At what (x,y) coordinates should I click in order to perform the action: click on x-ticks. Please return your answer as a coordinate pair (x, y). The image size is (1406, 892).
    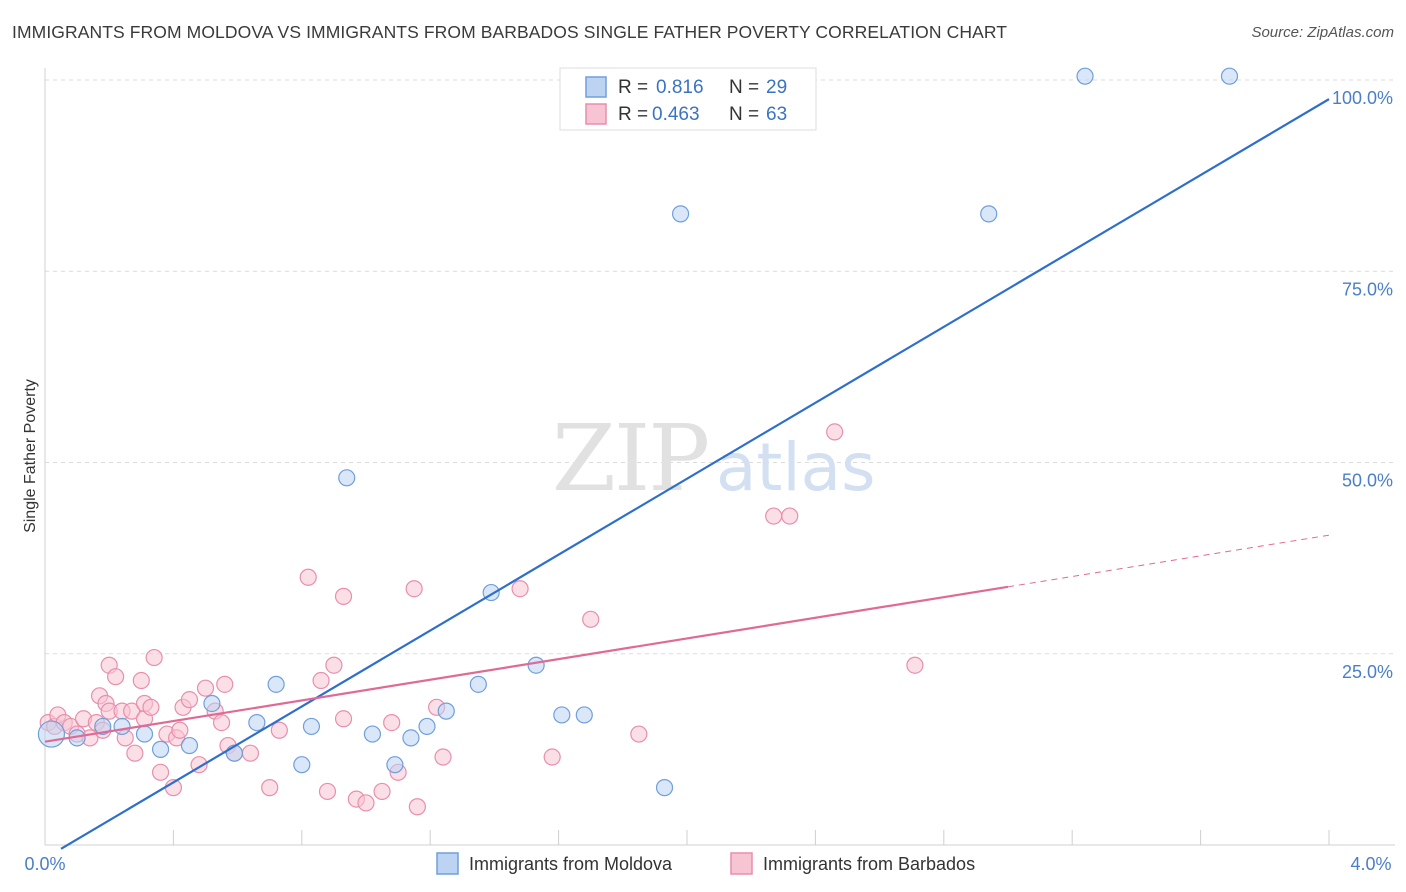
    Looking at the image, I should click on (751, 837).